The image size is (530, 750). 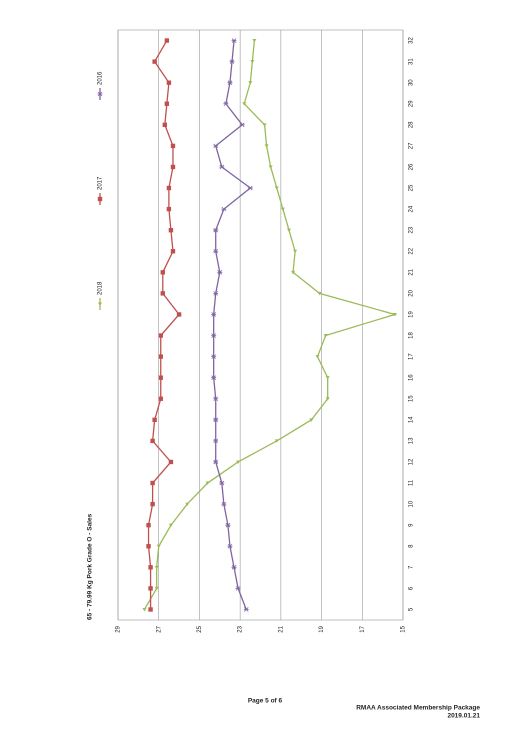 What do you see at coordinates (101, 78) in the screenshot?
I see `legend-label: 2016` at bounding box center [101, 78].